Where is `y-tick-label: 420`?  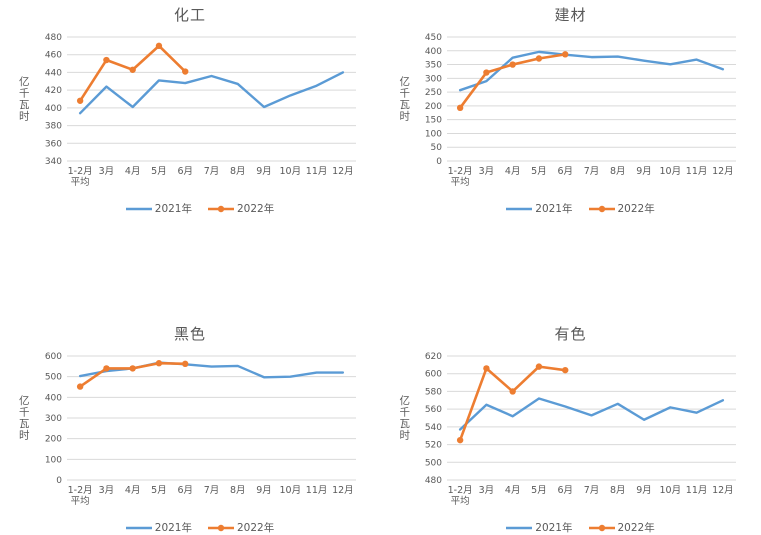 y-tick-label: 420 is located at coordinates (53, 91).